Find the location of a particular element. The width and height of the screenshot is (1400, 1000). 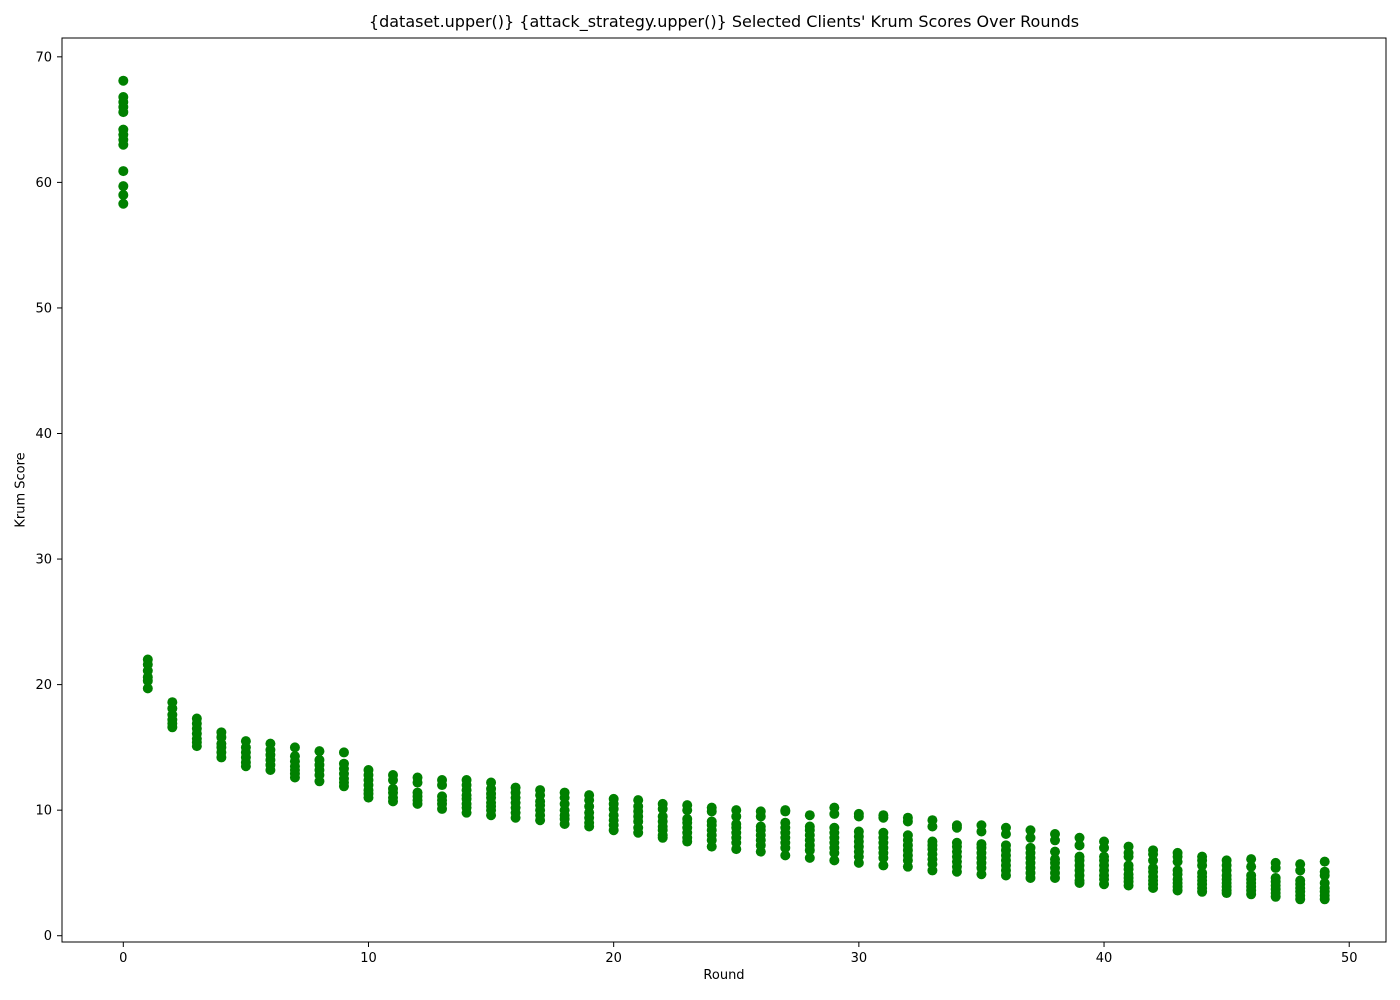

x-tick-label: 50 is located at coordinates (1349, 958).